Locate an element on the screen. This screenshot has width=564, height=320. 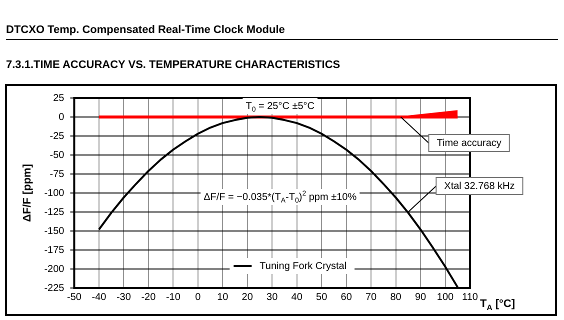
x-tick-label: -20 is located at coordinates (148, 297).